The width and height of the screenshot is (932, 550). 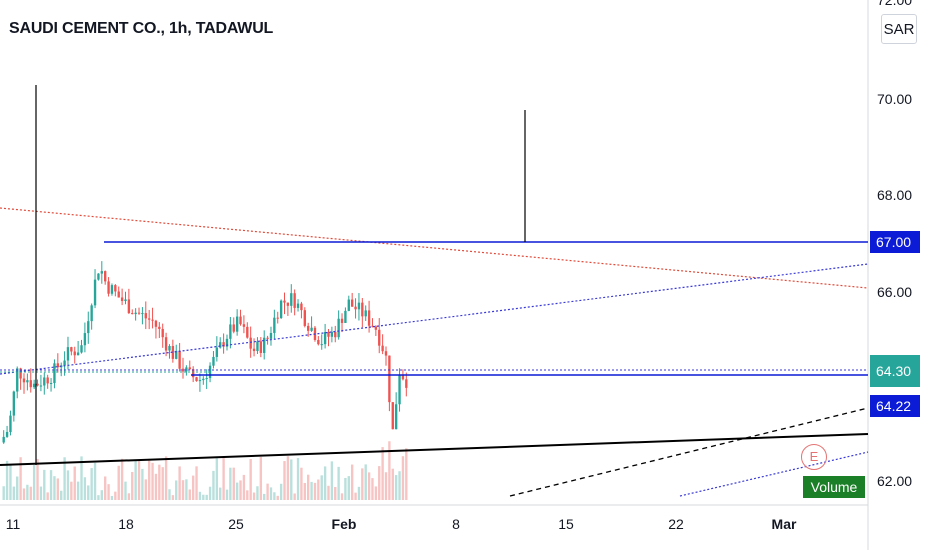 What do you see at coordinates (895, 481) in the screenshot?
I see `price-tick: 62.00` at bounding box center [895, 481].